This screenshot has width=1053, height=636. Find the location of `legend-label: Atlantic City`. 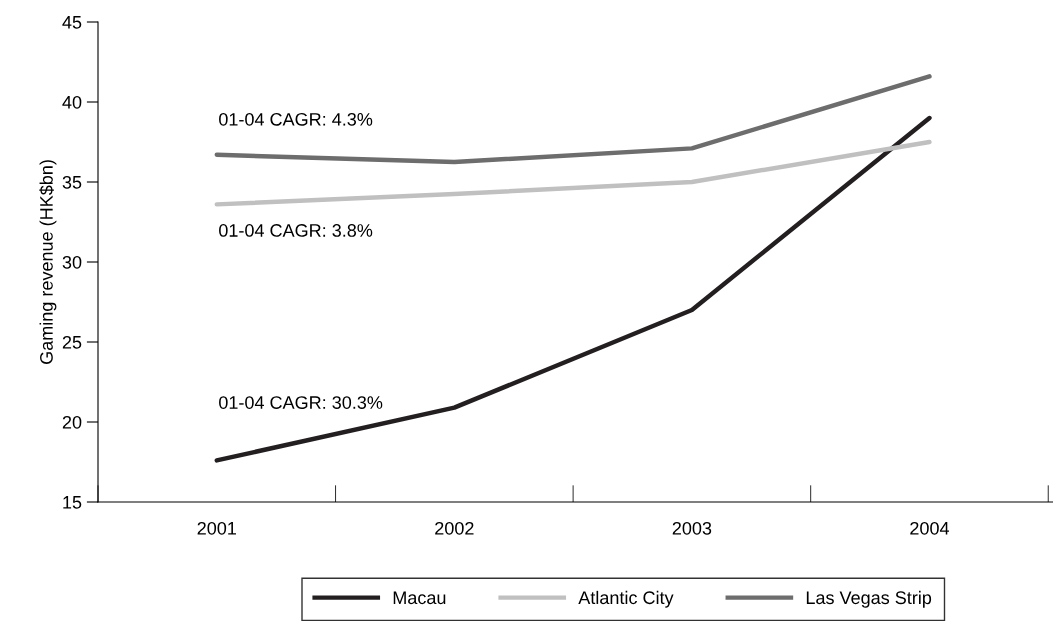

legend-label: Atlantic City is located at coordinates (626, 599).